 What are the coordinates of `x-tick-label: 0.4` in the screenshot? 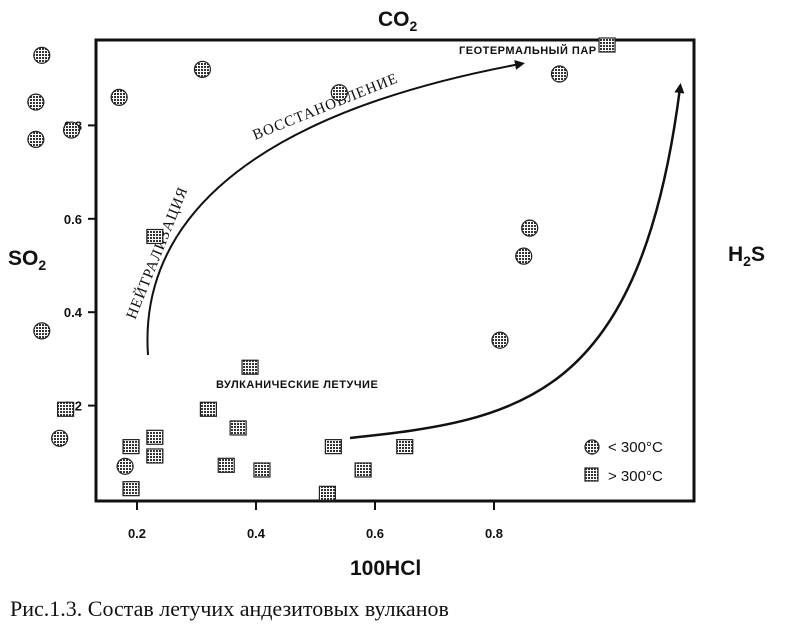 It's located at (256, 533).